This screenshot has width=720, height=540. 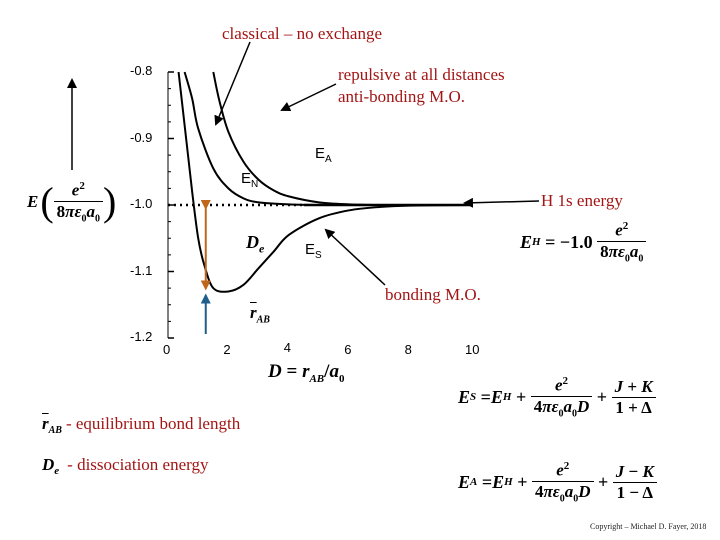 What do you see at coordinates (408, 349) in the screenshot?
I see `x-tick-label: 8` at bounding box center [408, 349].